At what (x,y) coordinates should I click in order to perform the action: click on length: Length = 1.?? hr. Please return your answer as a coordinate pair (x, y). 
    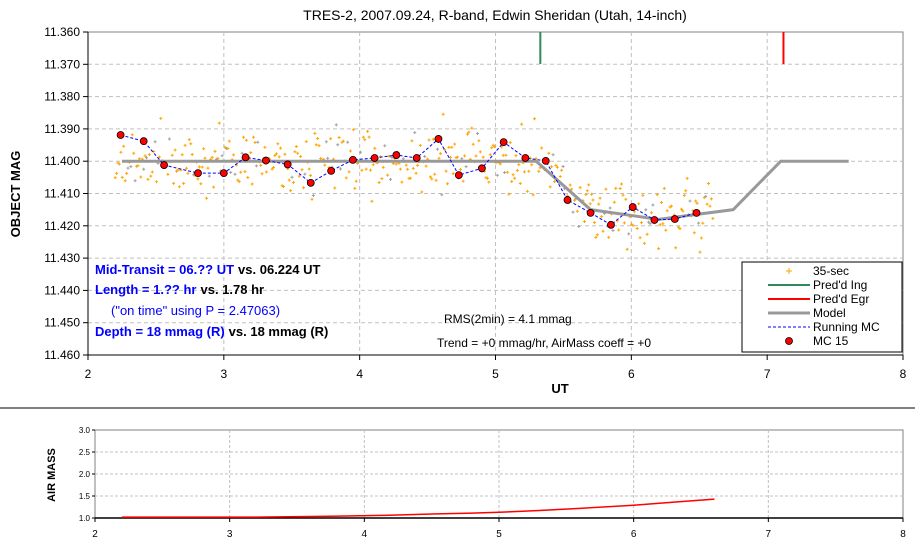
    Looking at the image, I should click on (145, 289).